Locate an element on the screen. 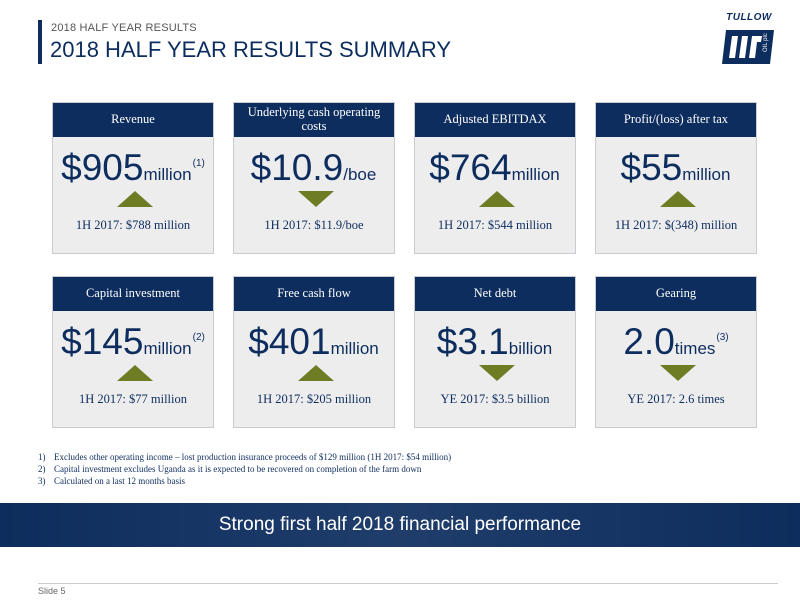 Image resolution: width=800 pixels, height=600 pixels. tullow-oil-logo: TULLOW OIL plc is located at coordinates (749, 40).